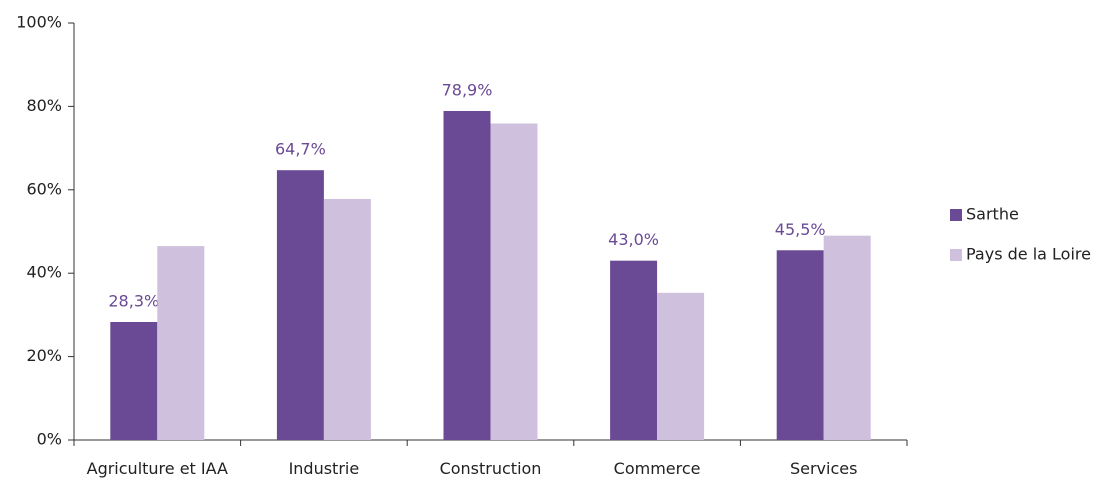  Describe the element at coordinates (324, 468) in the screenshot. I see `x-tick-label: Industrie` at that location.